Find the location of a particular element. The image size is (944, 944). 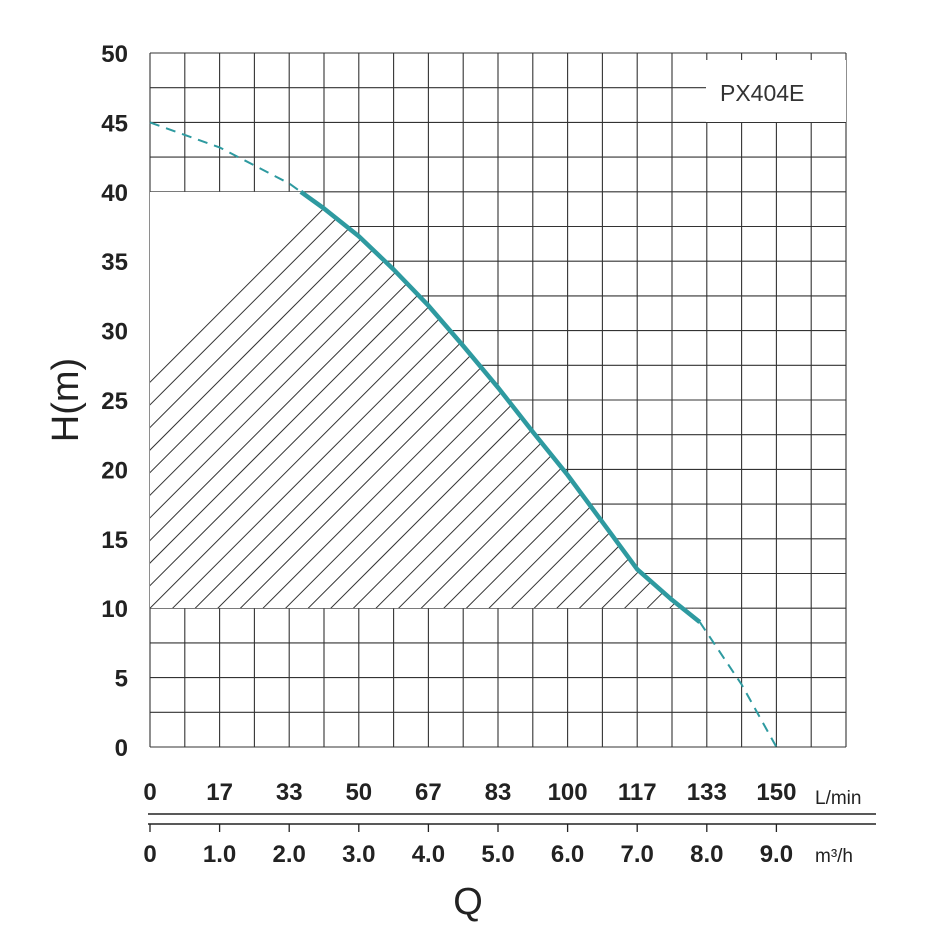

x-tick-label-m3h: 8.0 is located at coordinates (706, 854).